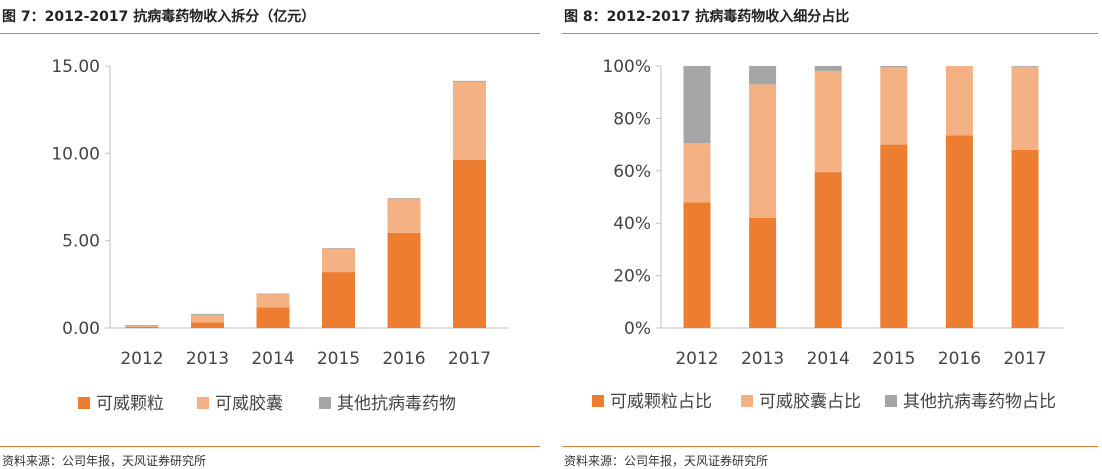  Describe the element at coordinates (707, 17) in the screenshot. I see `chart-title: 图 8：2012-2017 抗病毒药物收入细分占比` at that location.